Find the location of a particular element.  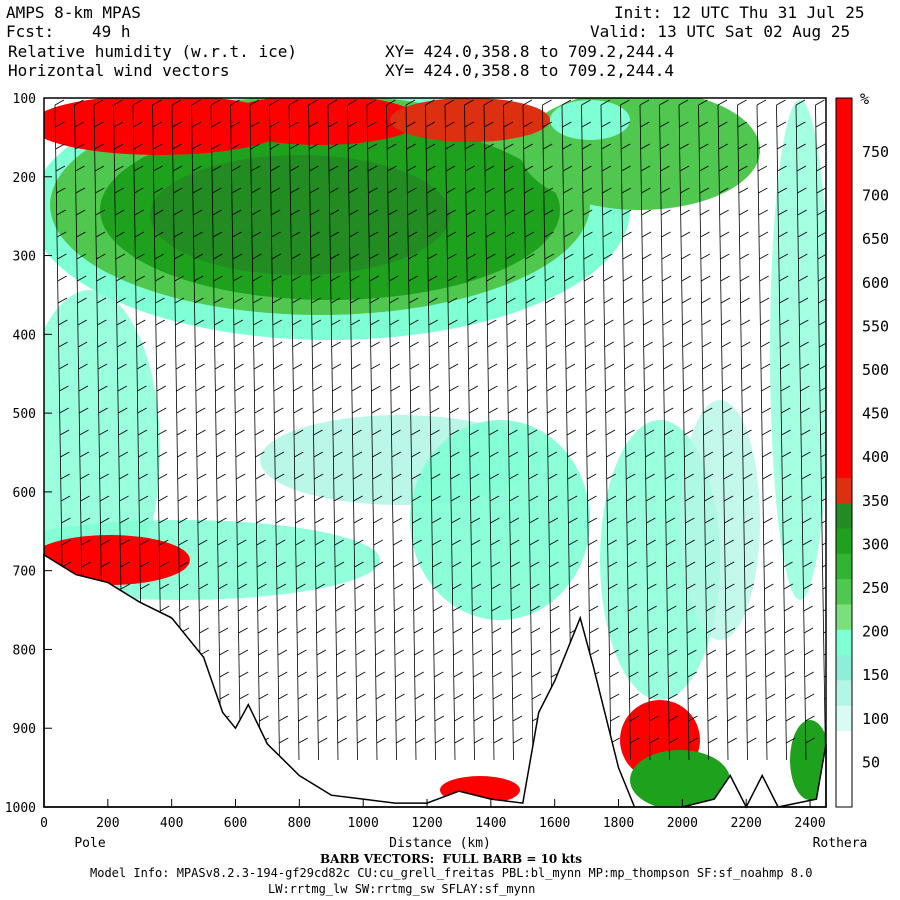

model-info-2: LW:rrtmg_lw SW:rrtmg_sw SFLAY:sf_mynn is located at coordinates (402, 889).